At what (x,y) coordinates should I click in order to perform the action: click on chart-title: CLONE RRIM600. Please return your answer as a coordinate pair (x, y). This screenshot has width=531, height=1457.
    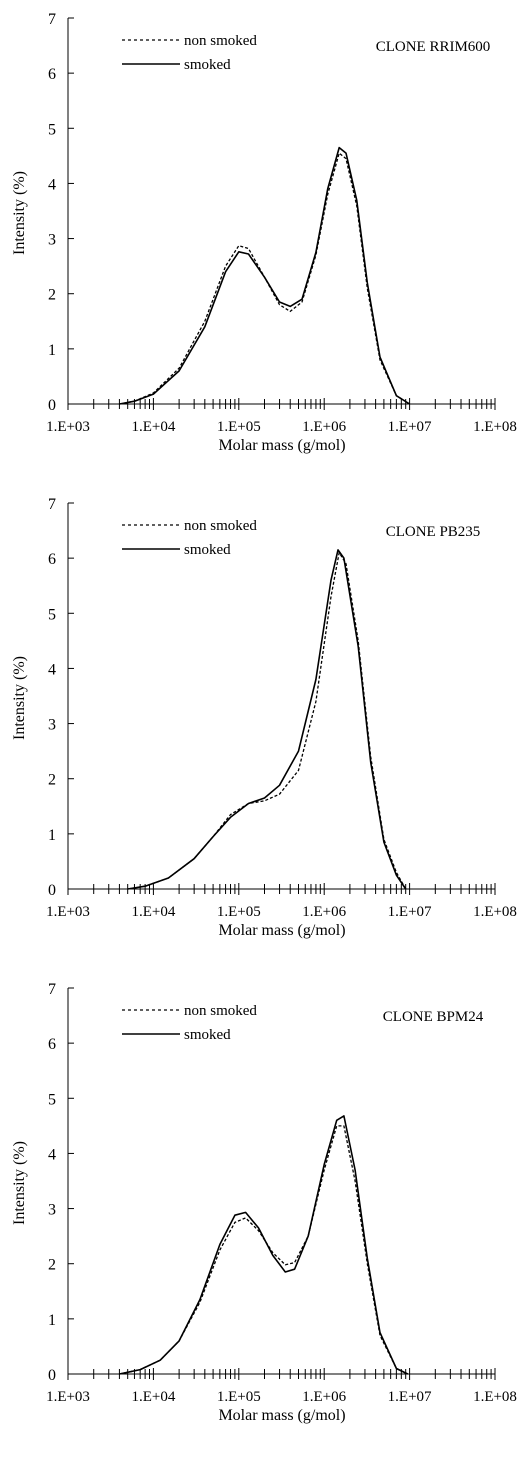
    Looking at the image, I should click on (433, 47).